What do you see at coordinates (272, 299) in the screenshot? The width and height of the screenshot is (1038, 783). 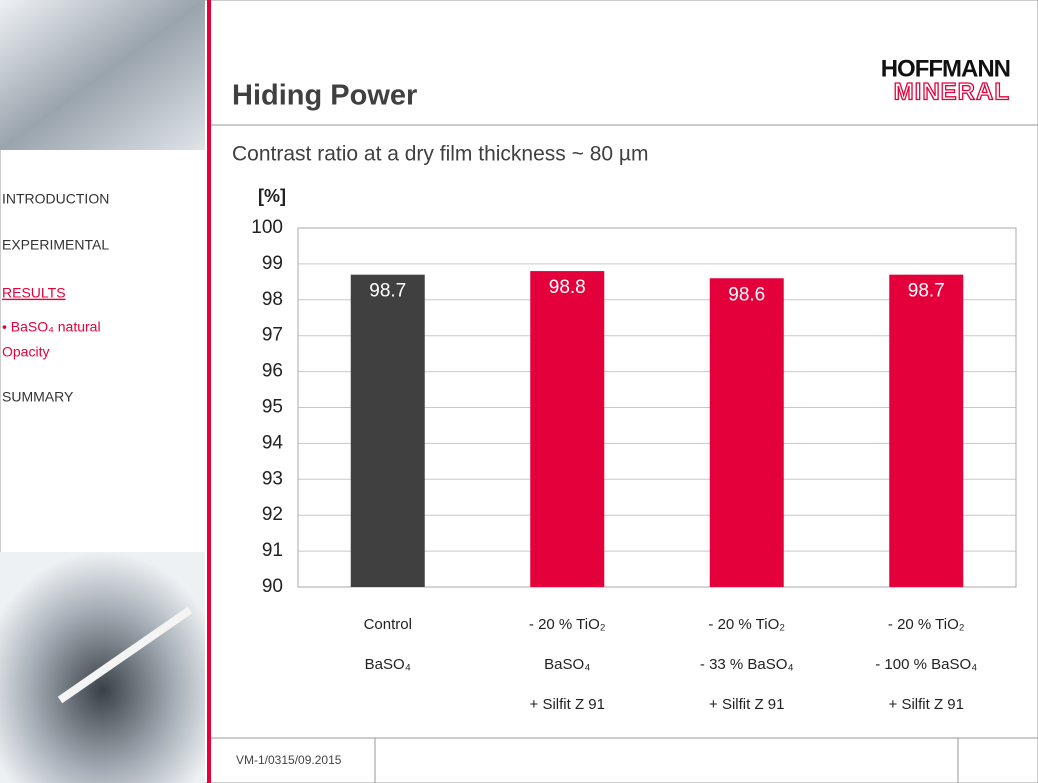 I see `y-tick-label: 98` at bounding box center [272, 299].